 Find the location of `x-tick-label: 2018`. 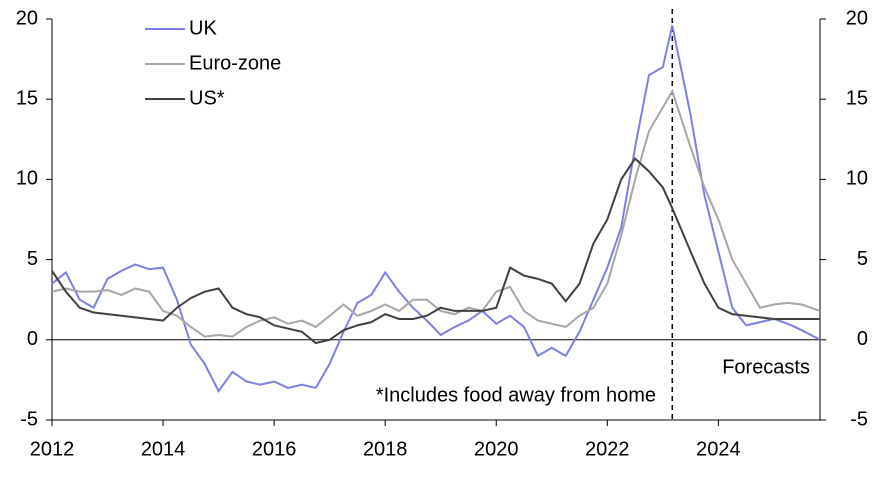

x-tick-label: 2018 is located at coordinates (385, 449).